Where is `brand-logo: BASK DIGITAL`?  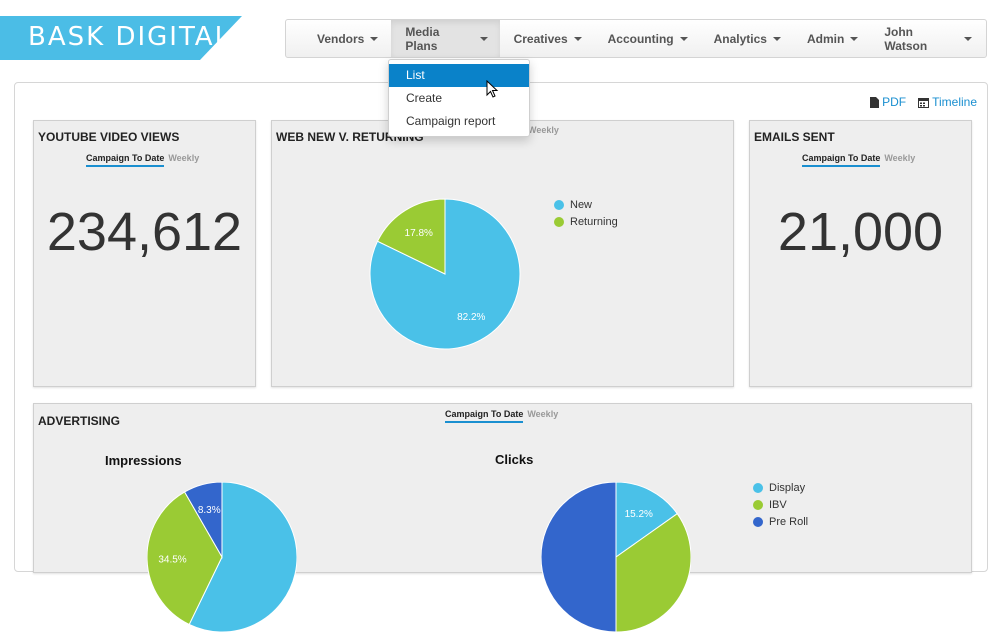
brand-logo: BASK DIGITAL is located at coordinates (121, 38).